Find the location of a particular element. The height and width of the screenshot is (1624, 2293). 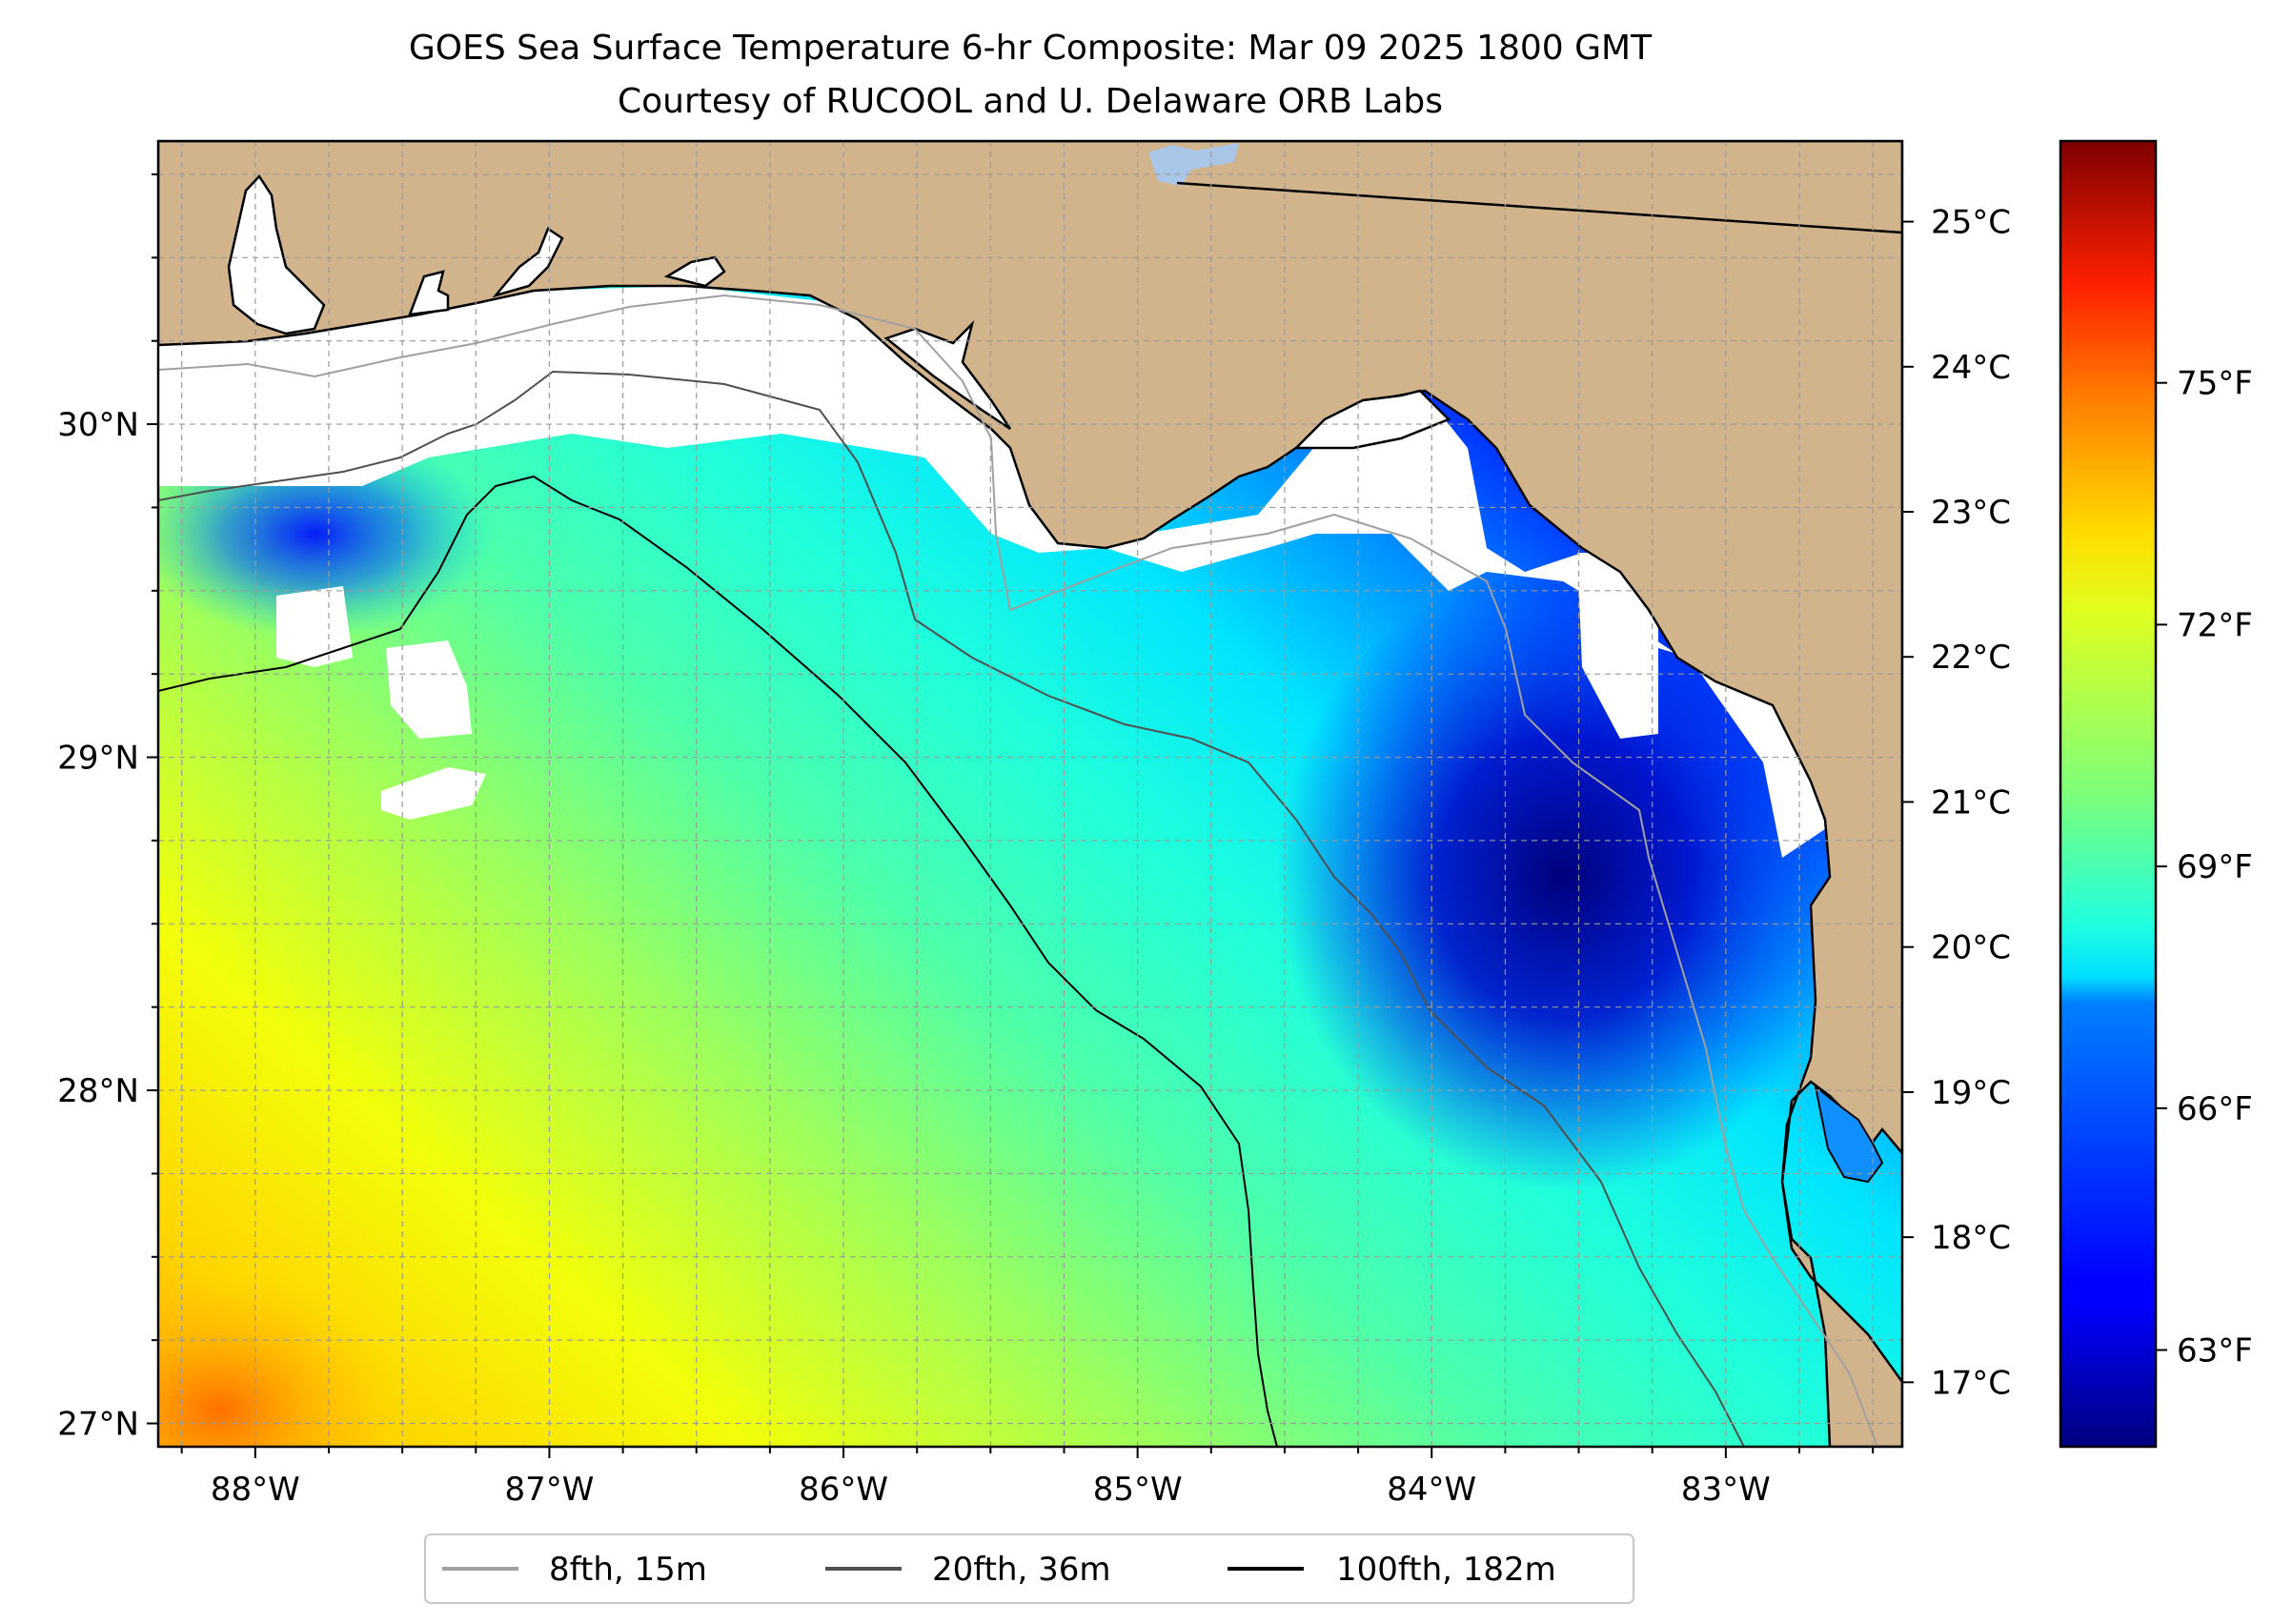

colorbar-tick-label: 72°F is located at coordinates (2215, 625).